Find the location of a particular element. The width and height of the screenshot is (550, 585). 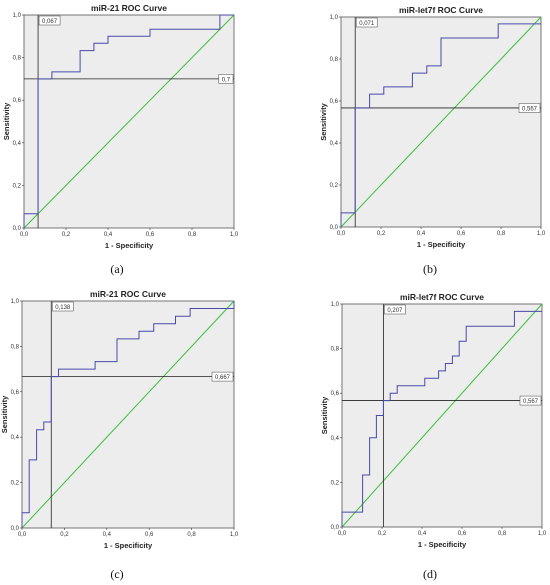

panel-label: (c) is located at coordinates (116, 574).